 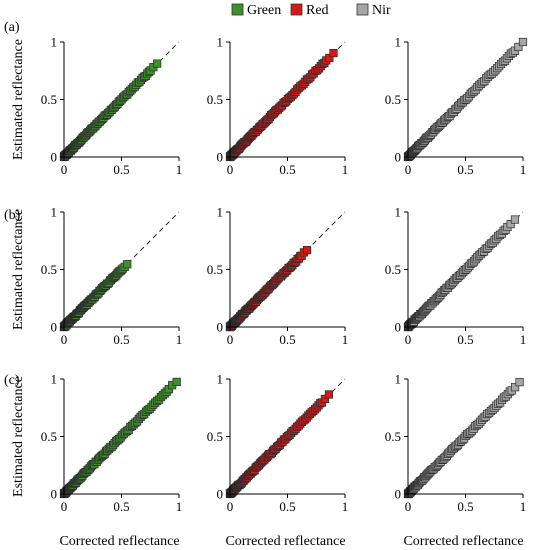 I want to click on row-labels: (a) (b) (c), so click(x=12, y=204).